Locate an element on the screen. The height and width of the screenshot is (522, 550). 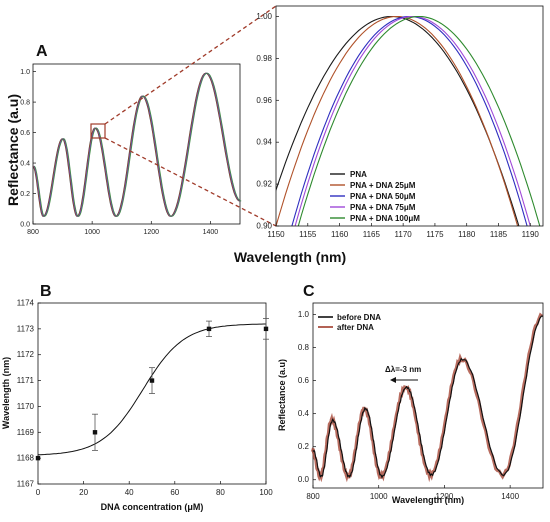
y-tick-label: 0.96 is located at coordinates (264, 100).